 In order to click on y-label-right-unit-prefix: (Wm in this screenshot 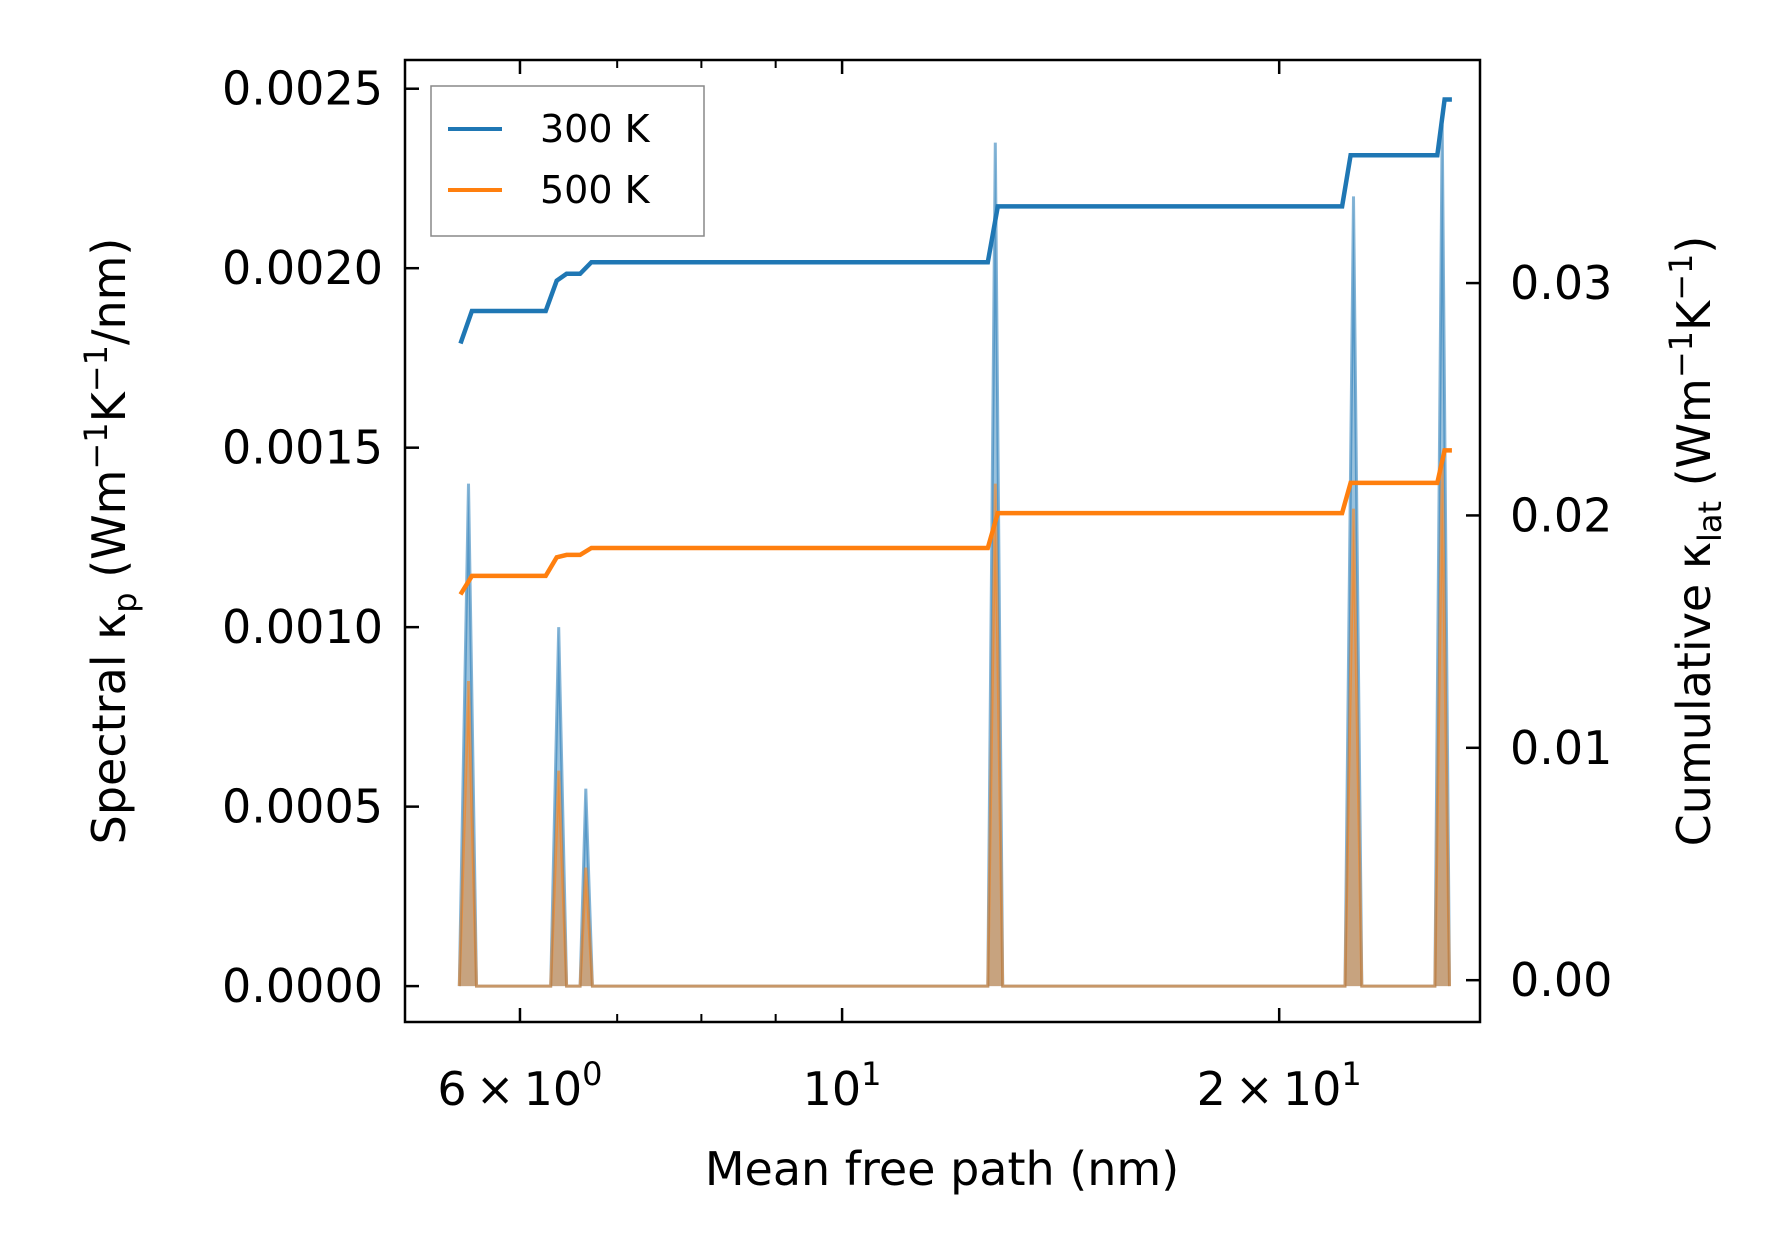, I will do `click(1694, 439)`.